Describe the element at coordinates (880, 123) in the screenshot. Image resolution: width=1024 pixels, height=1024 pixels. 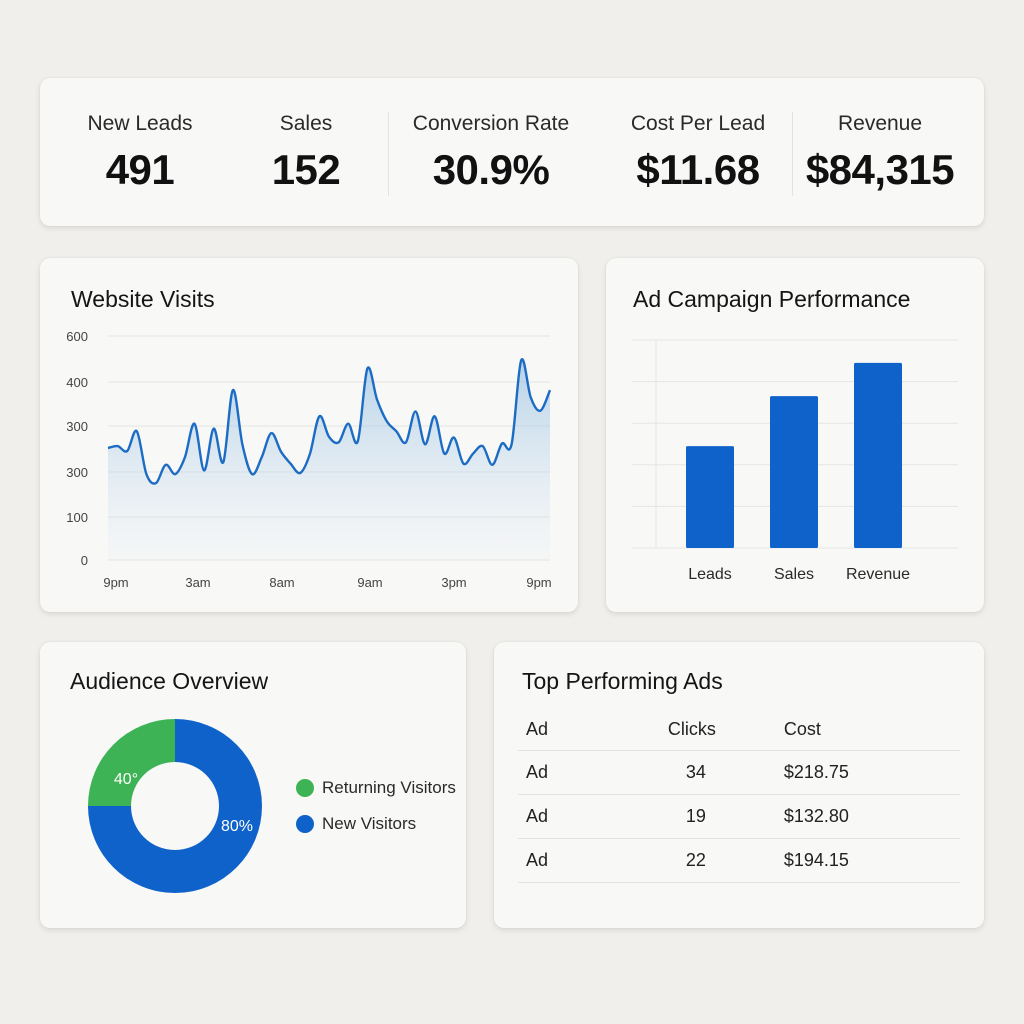
I see `kpi-label: Revenue` at that location.